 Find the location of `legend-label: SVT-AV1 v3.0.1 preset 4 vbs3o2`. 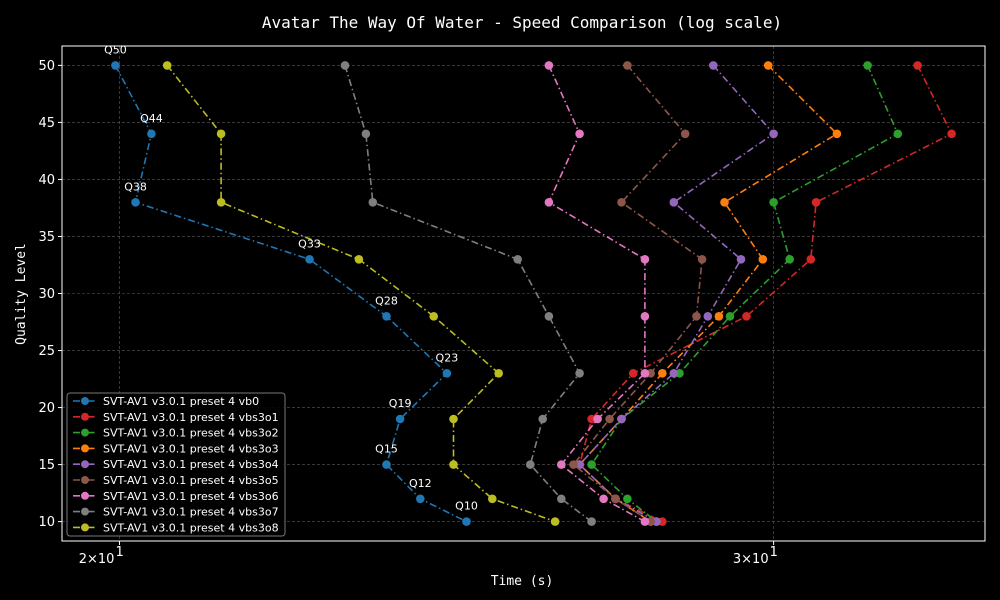

legend-label: SVT-AV1 v3.0.1 preset 4 vbs3o2 is located at coordinates (191, 433).